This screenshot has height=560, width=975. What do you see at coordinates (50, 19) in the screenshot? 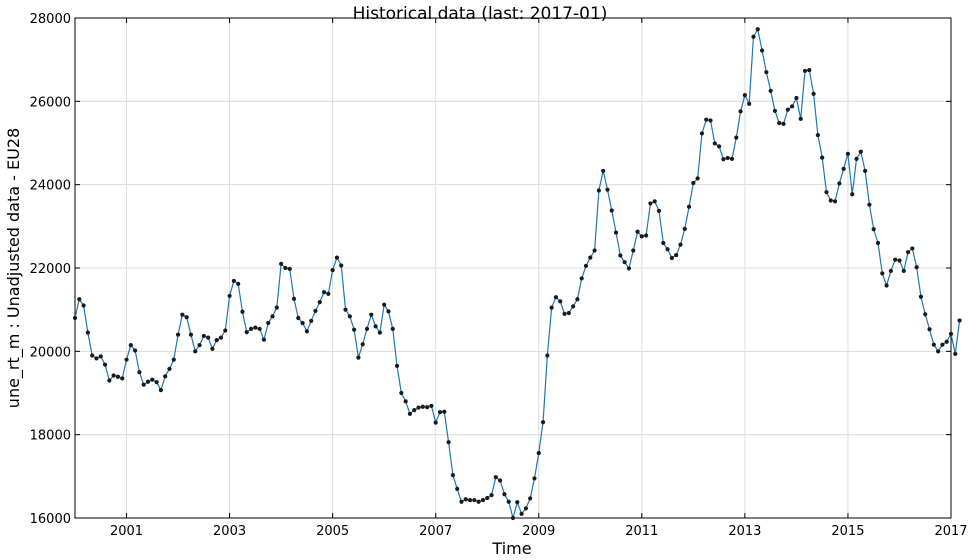
I see `y-tick-label: 28000` at bounding box center [50, 19].